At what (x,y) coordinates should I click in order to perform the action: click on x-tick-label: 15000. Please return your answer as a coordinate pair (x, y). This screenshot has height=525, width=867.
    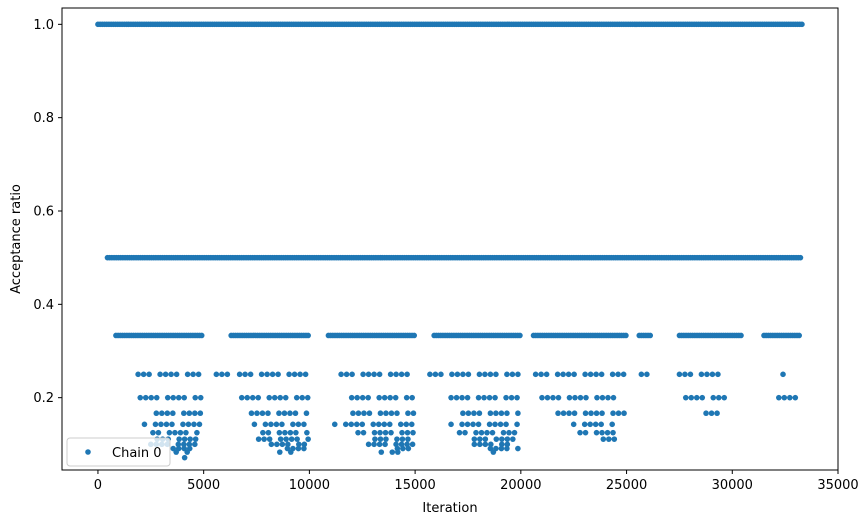
    Looking at the image, I should click on (414, 485).